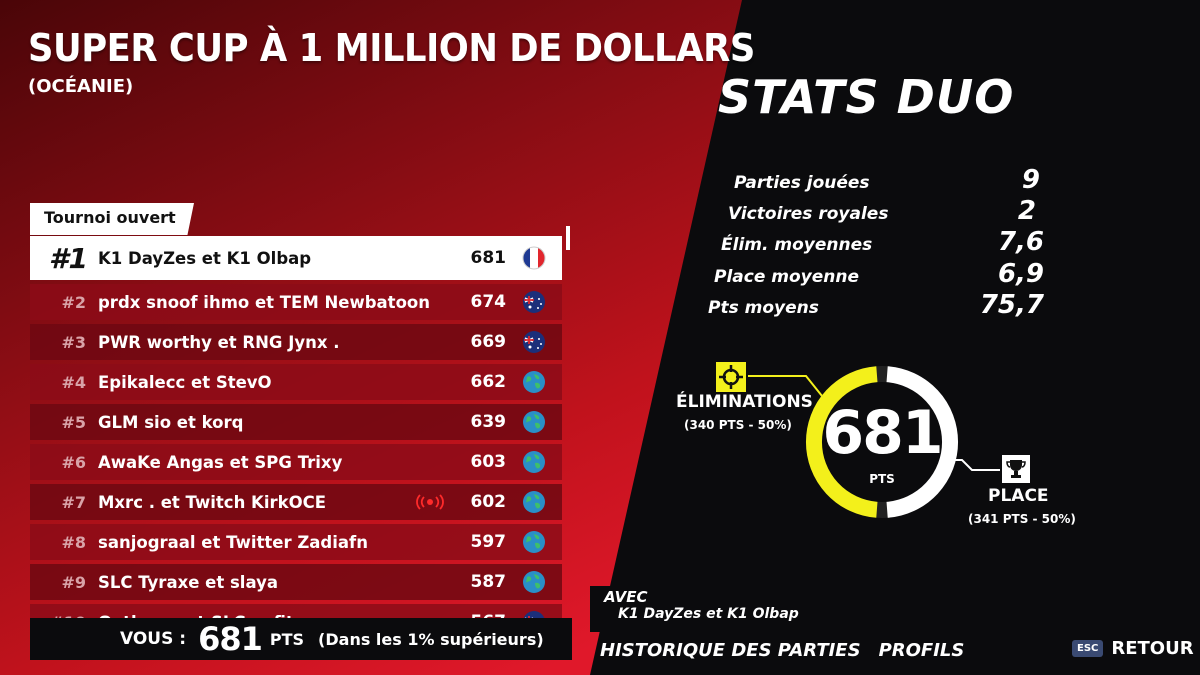 This screenshot has width=1200, height=675. I want to click on points-donut, so click(882, 442).